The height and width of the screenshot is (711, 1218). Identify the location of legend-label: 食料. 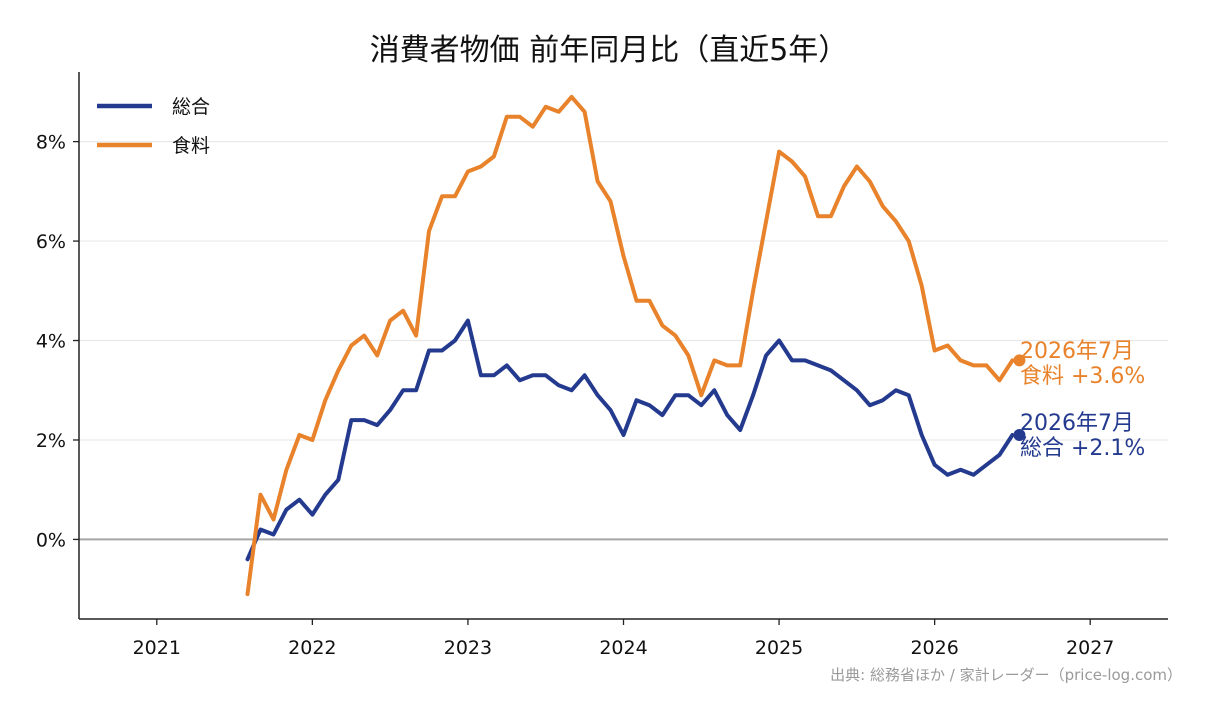
(191, 146).